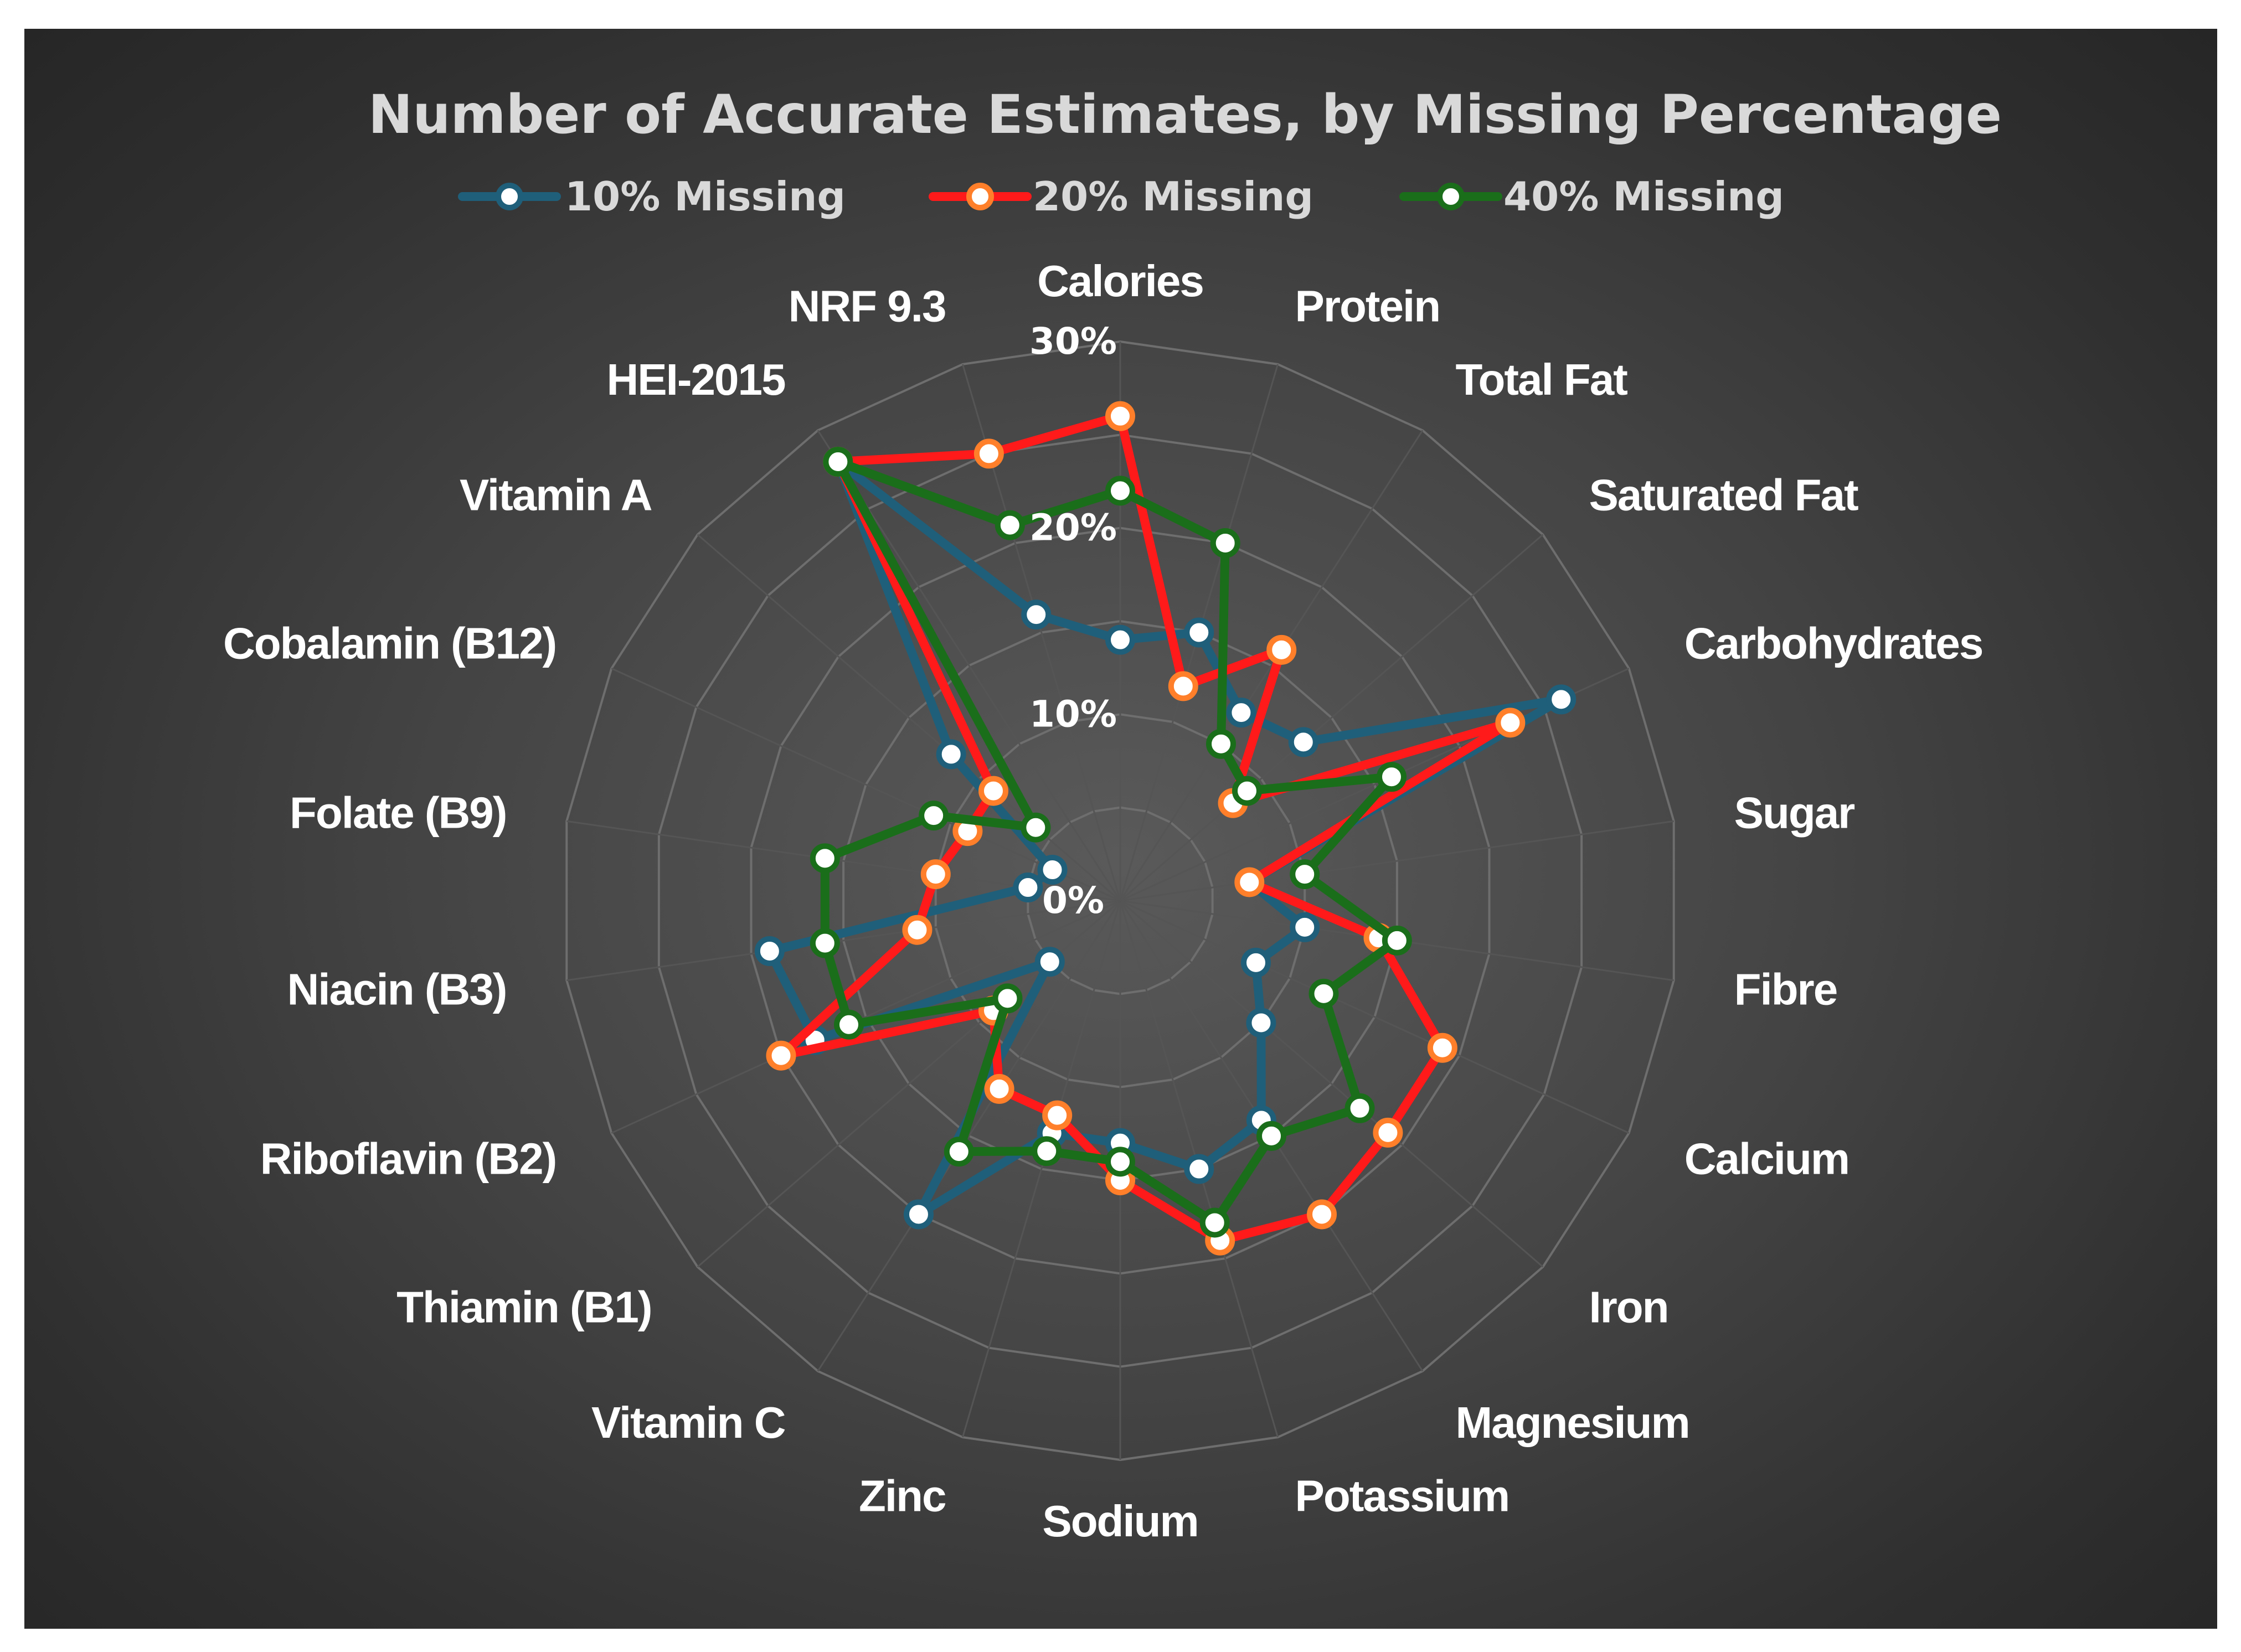  I want to click on category-label: NRF 9.3, so click(867, 306).